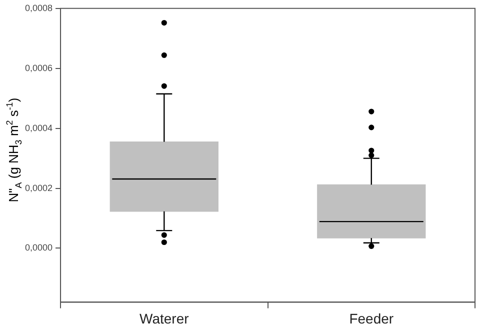 This screenshot has height=335, width=481. Describe the element at coordinates (38, 247) in the screenshot. I see `y-tick-label: 0,0000` at that location.